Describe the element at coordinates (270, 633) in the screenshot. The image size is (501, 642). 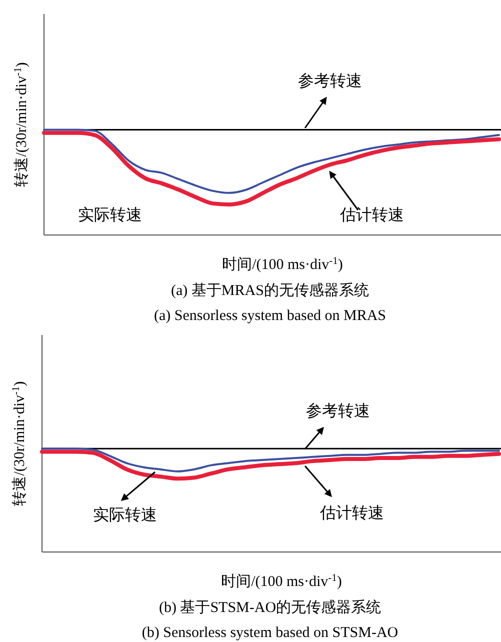
I see `text: (b) Sensorless system based on STSM-AO` at that location.